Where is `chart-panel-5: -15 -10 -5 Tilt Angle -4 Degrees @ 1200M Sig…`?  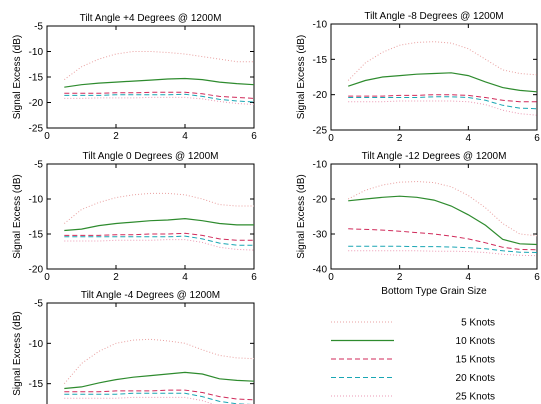
chart-panel-5: -15 -10 -5 Tilt Angle -4 Degrees @ 1200M Sig… is located at coordinates (133, 347).